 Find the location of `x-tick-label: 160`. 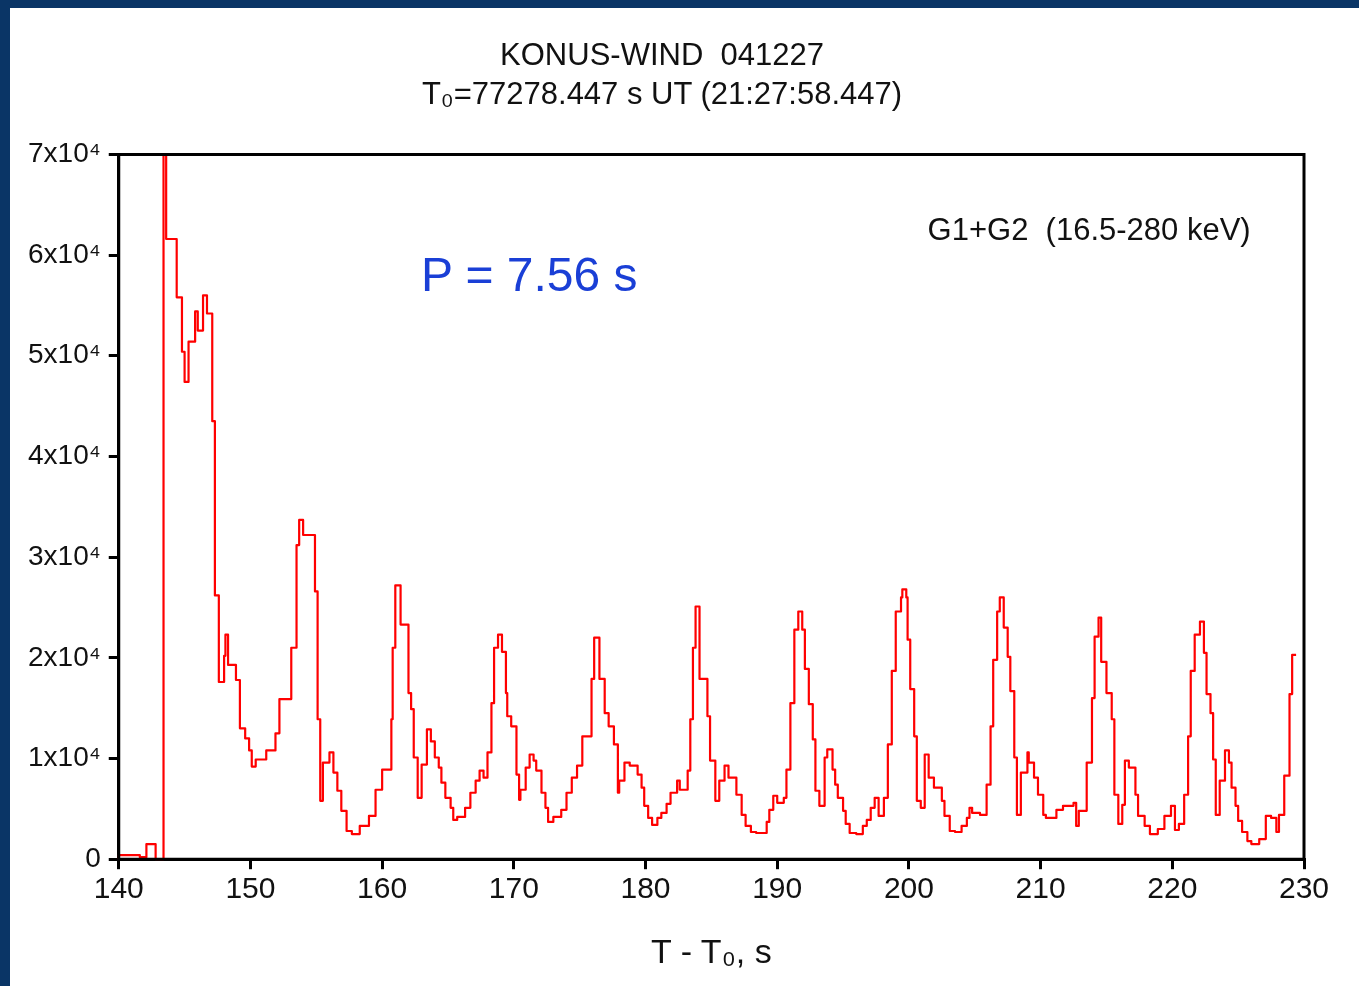

x-tick-label: 160 is located at coordinates (382, 888).